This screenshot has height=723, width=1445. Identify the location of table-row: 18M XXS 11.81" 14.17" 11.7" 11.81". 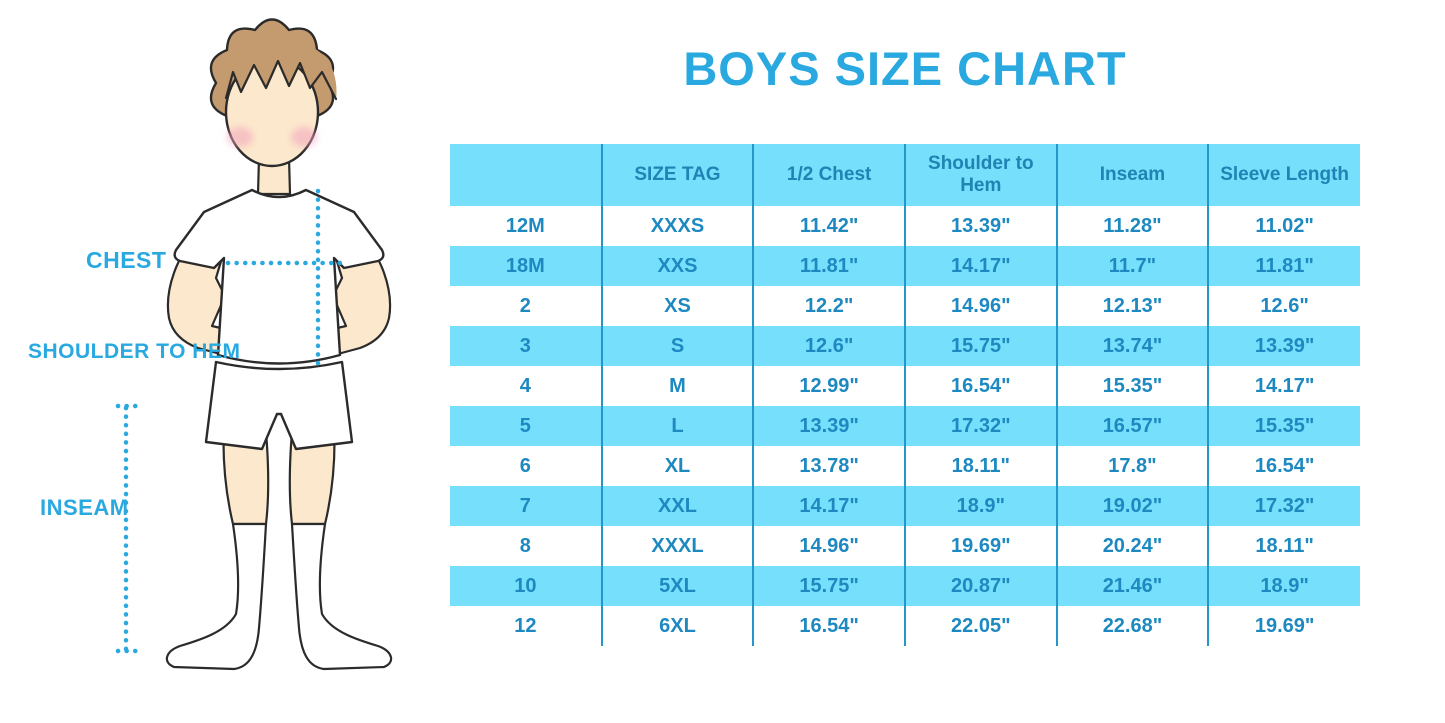
(905, 266).